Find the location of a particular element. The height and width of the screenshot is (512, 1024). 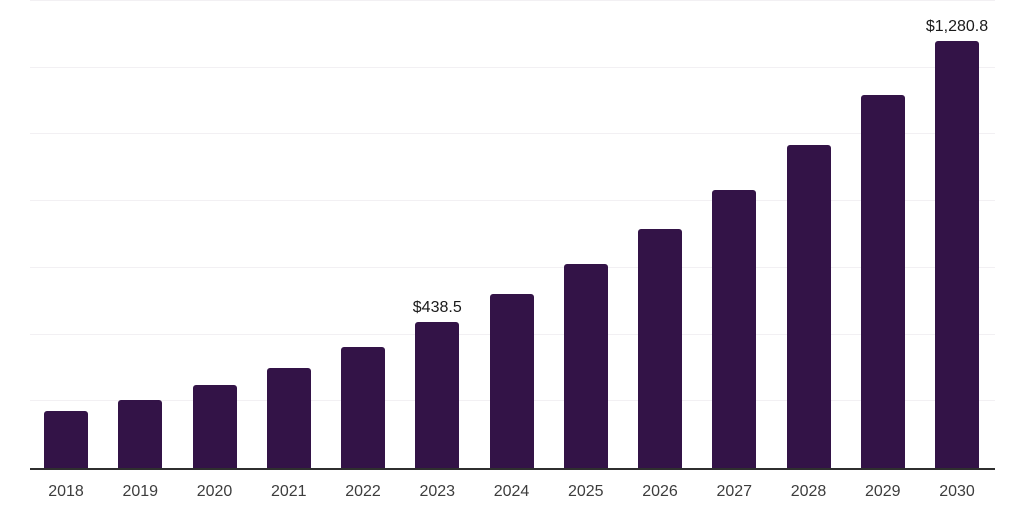

bar-cell-2018 is located at coordinates (66, 234).